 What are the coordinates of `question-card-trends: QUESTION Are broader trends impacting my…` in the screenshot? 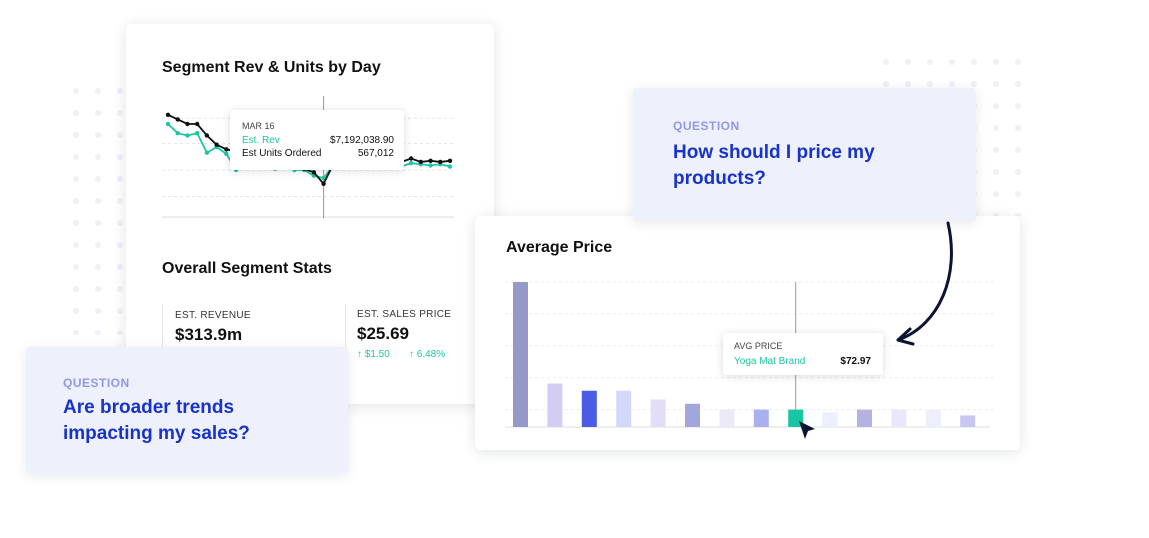 It's located at (187, 410).